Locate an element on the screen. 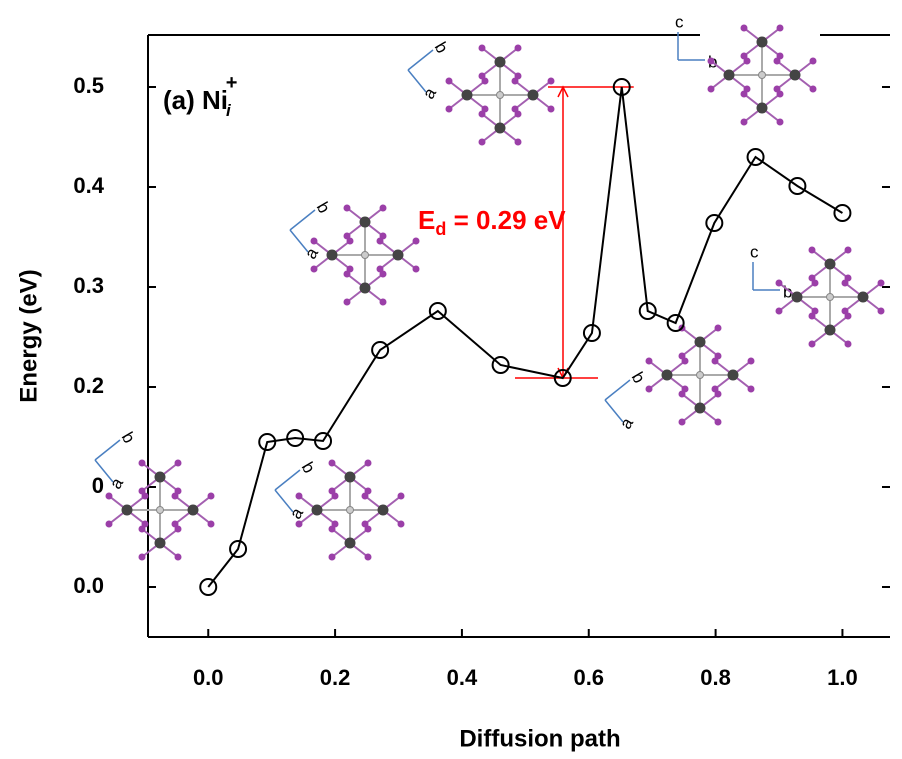  y-tick-label: 0.3 is located at coordinates (88, 285).